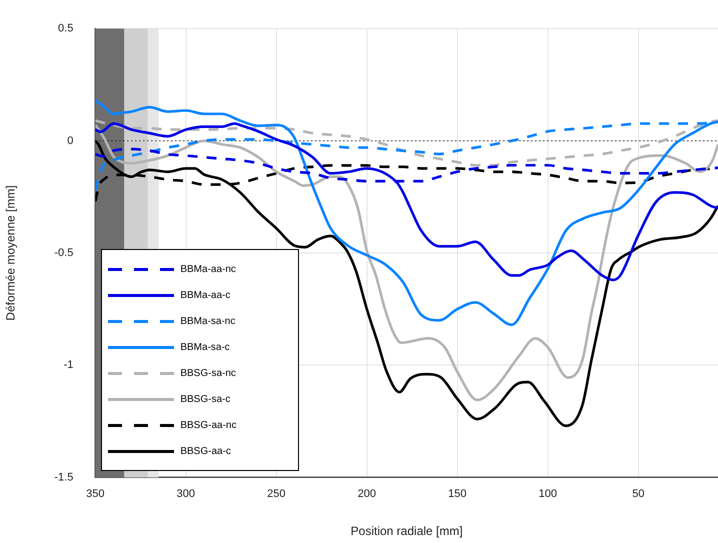  Describe the element at coordinates (205, 399) in the screenshot. I see `legend-label: BBSG-sa-c` at that location.